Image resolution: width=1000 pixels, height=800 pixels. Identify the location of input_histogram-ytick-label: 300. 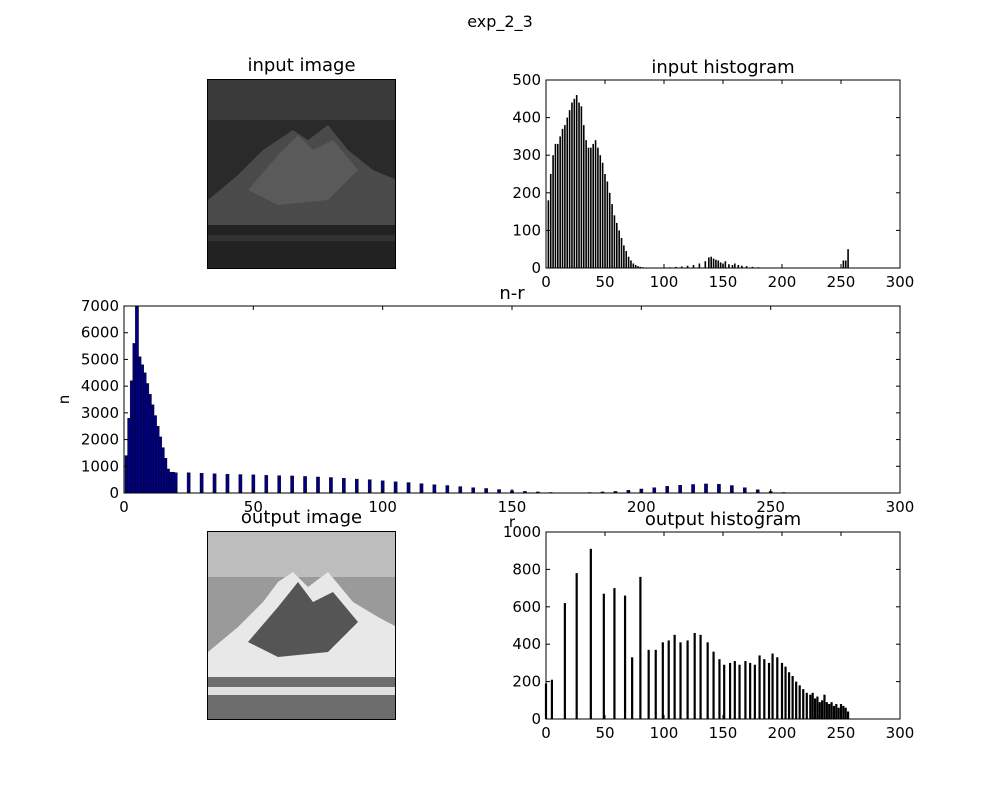
(526, 155).